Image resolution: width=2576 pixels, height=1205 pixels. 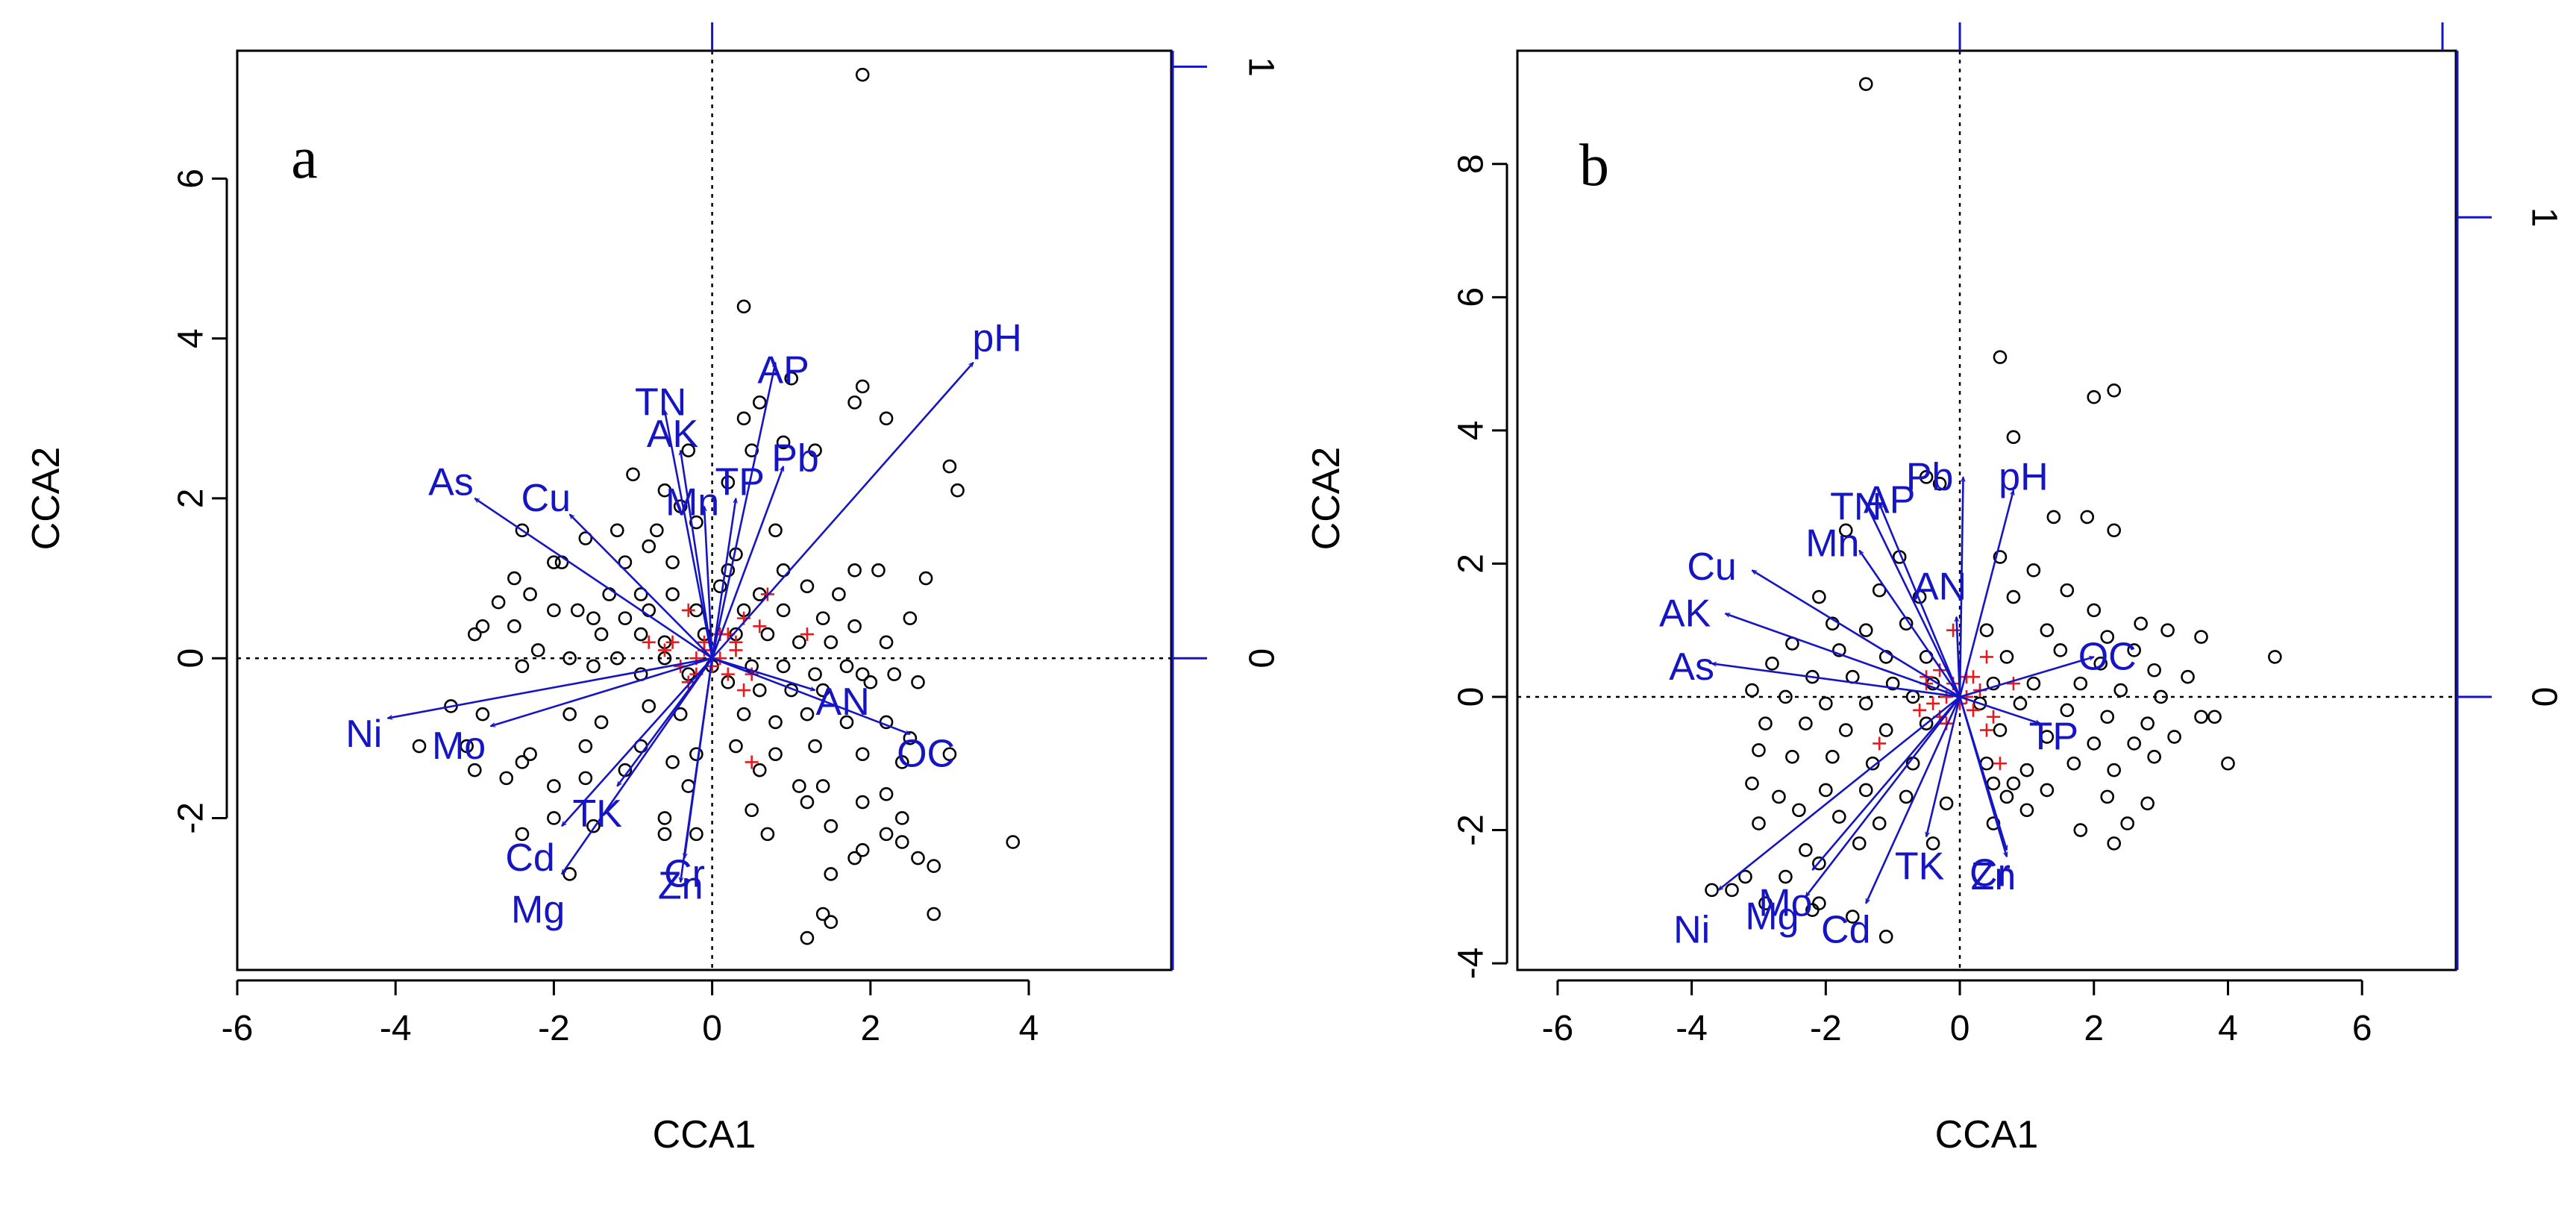 What do you see at coordinates (783, 370) in the screenshot?
I see `env-label-ap: AP` at bounding box center [783, 370].